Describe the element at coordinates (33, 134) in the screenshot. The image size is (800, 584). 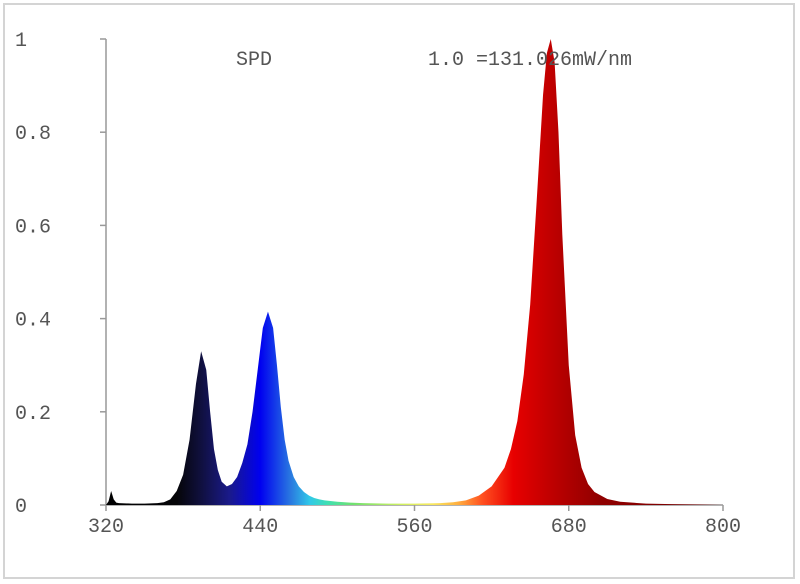
I see `y-tick-label-0.8: 0.8` at that location.